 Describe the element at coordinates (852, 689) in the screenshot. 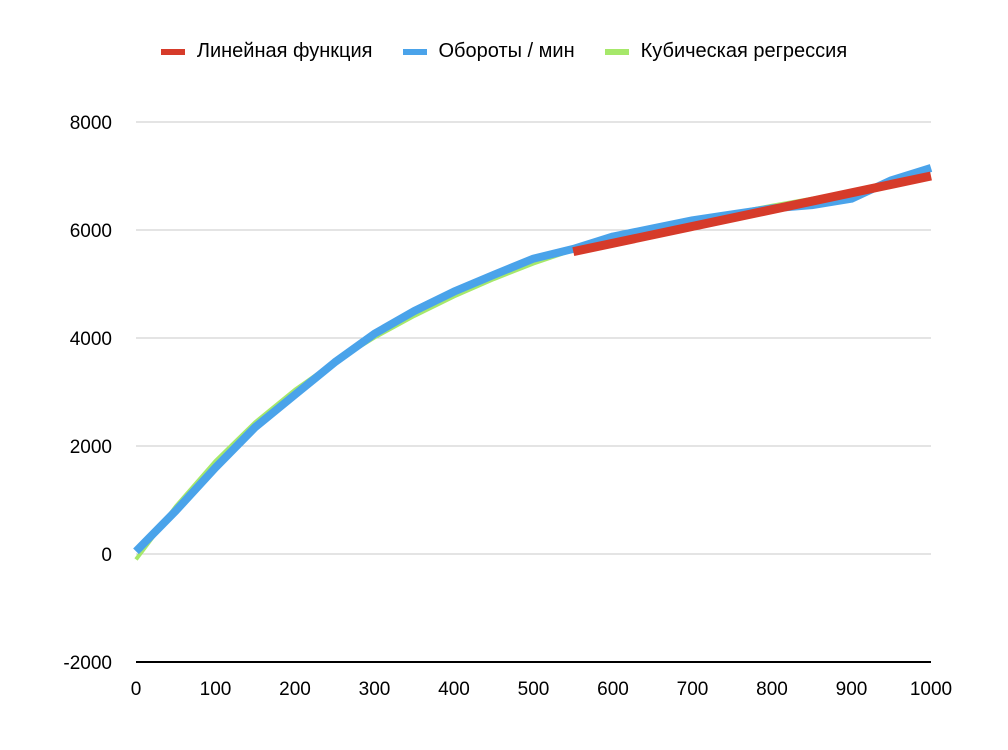

I see `x-tick-label: 900` at that location.